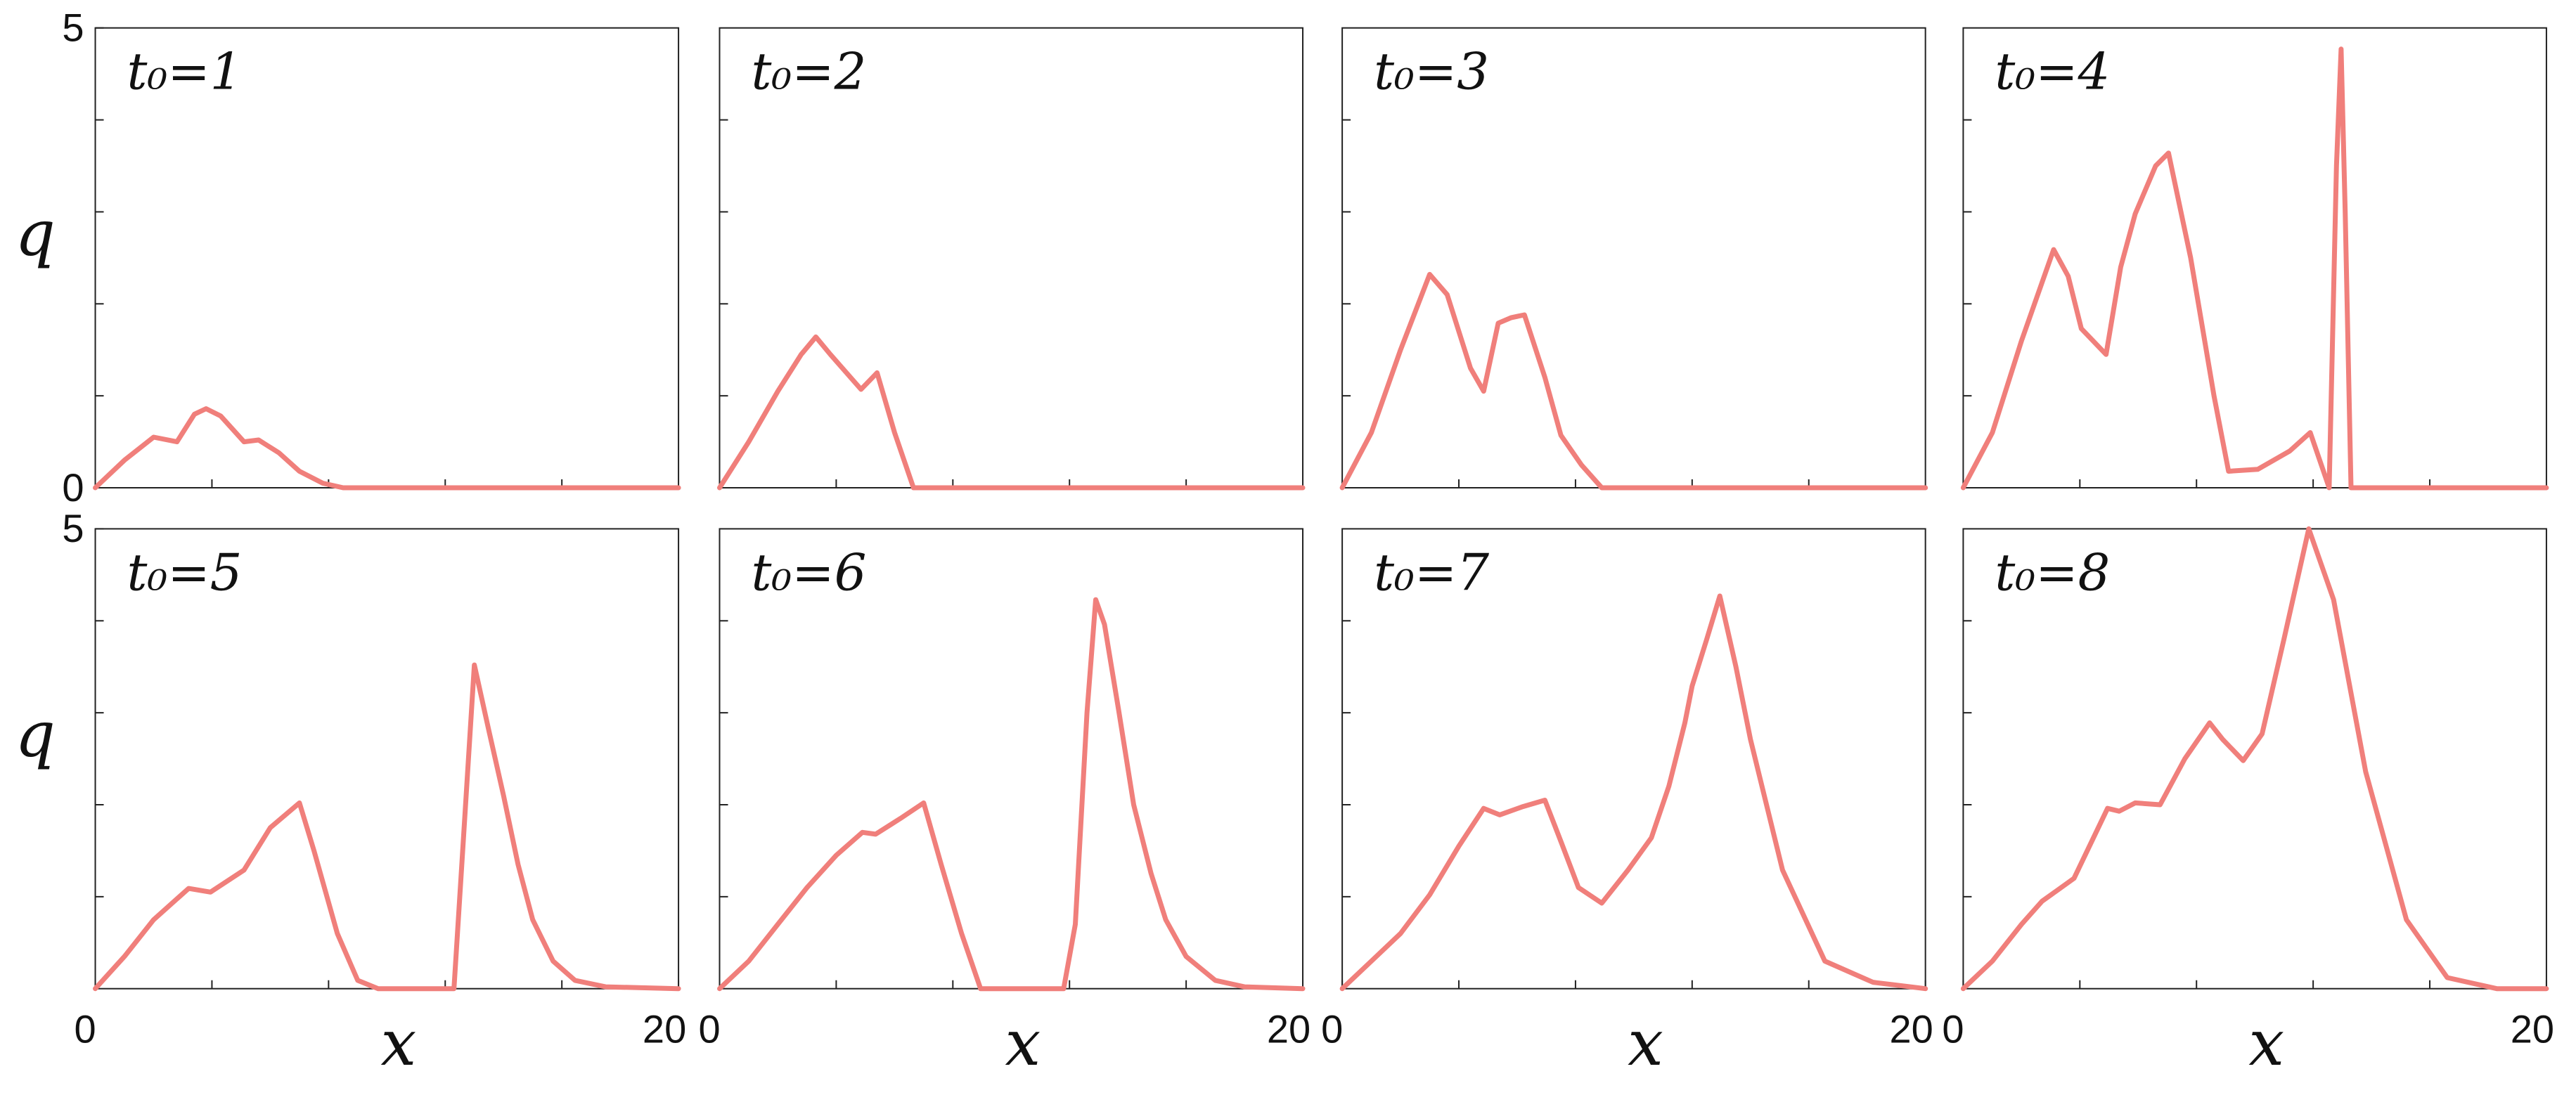  Describe the element at coordinates (808, 71) in the screenshot. I see `panel-title: t₀=2` at that location.